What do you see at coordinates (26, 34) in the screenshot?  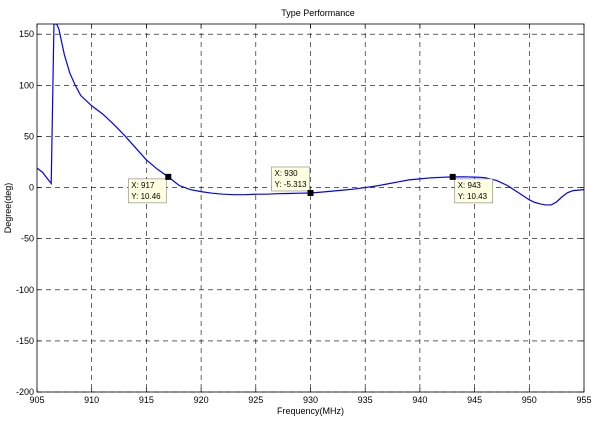 I see `y-tick-label: 150` at bounding box center [26, 34].